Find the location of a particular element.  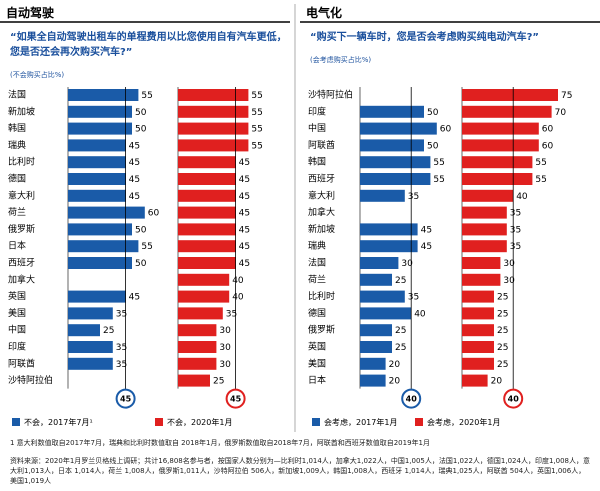

category-label: 比利时 is located at coordinates (21, 162).